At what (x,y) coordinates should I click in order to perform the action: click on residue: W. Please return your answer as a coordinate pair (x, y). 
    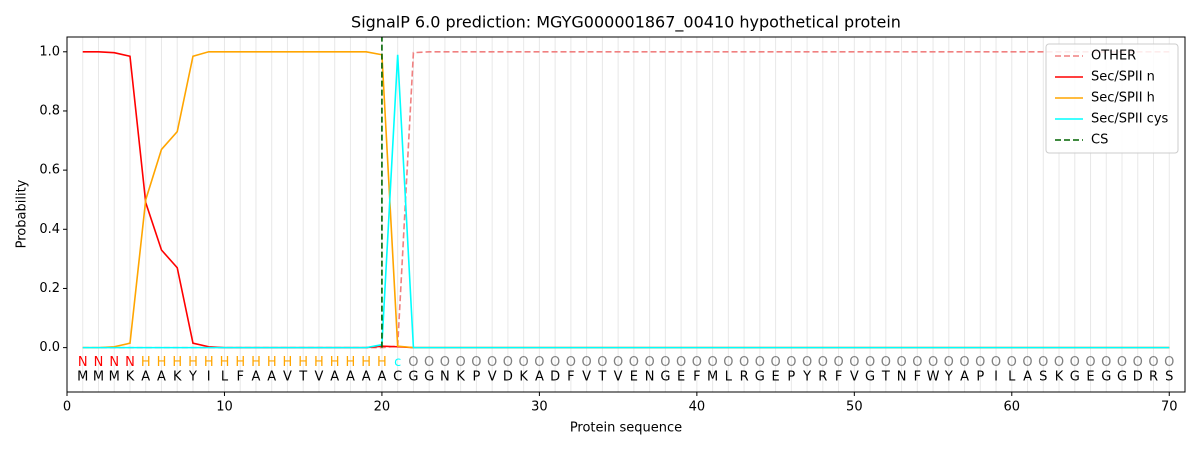
    Looking at the image, I should click on (933, 377).